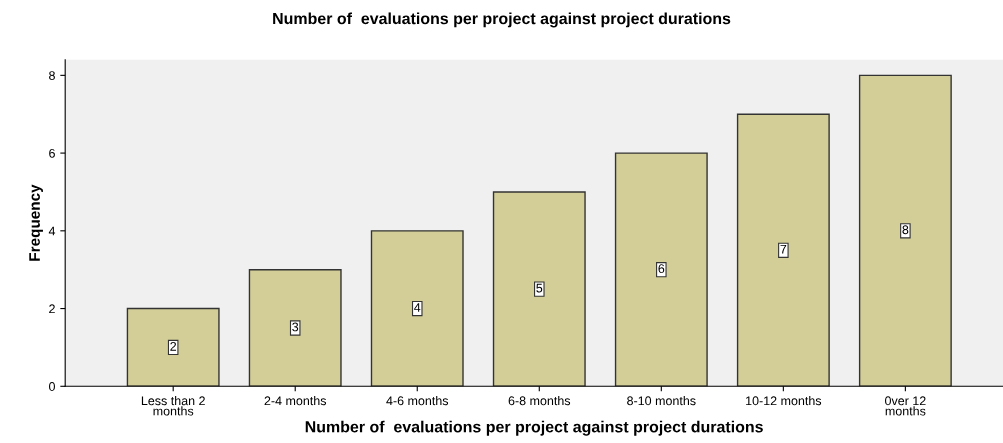 This screenshot has height=443, width=1003. I want to click on data-label: 3, so click(295, 327).